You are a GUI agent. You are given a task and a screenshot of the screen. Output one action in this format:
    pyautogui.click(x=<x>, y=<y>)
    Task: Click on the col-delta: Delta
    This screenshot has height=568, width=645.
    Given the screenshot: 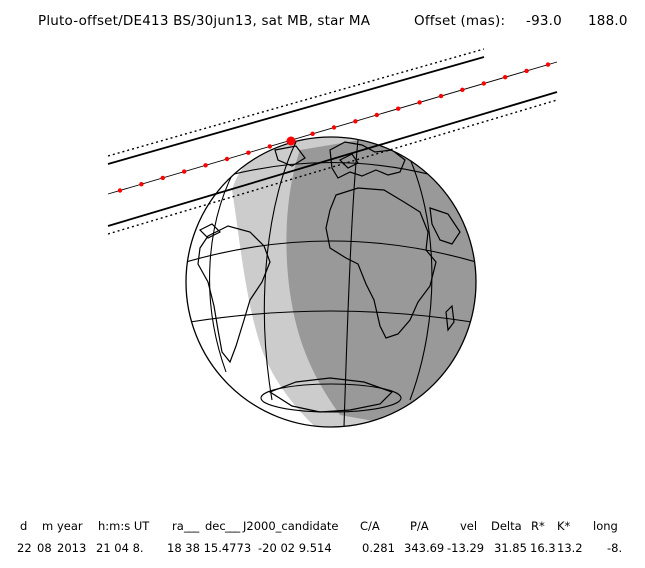 What is the action you would take?
    pyautogui.click(x=506, y=526)
    